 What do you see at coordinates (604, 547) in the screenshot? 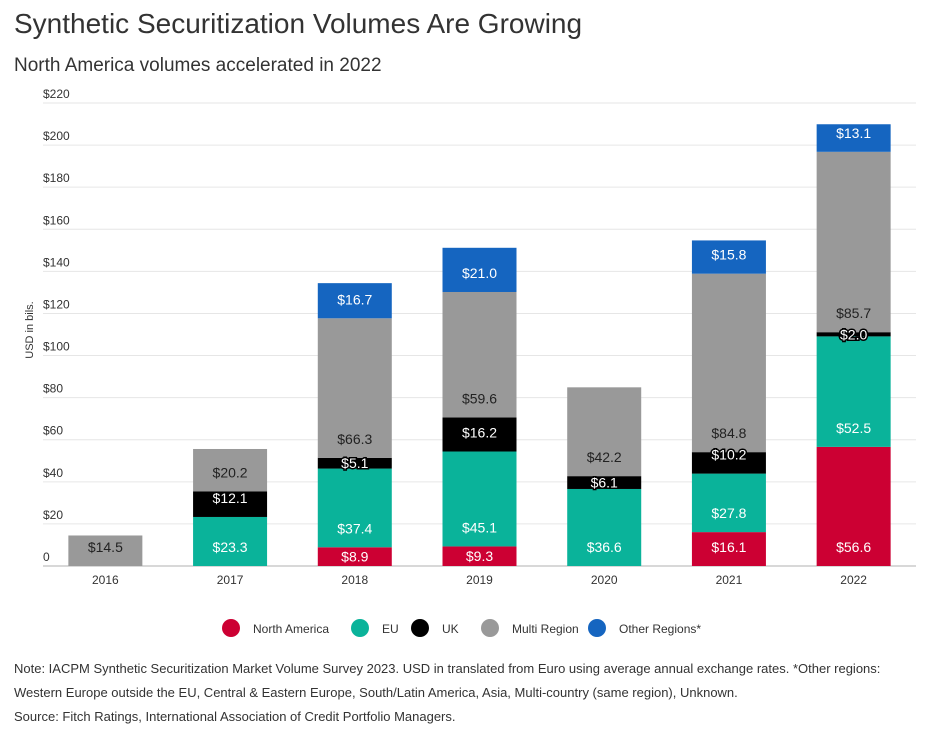
I see `data-label: $36.6` at bounding box center [604, 547].